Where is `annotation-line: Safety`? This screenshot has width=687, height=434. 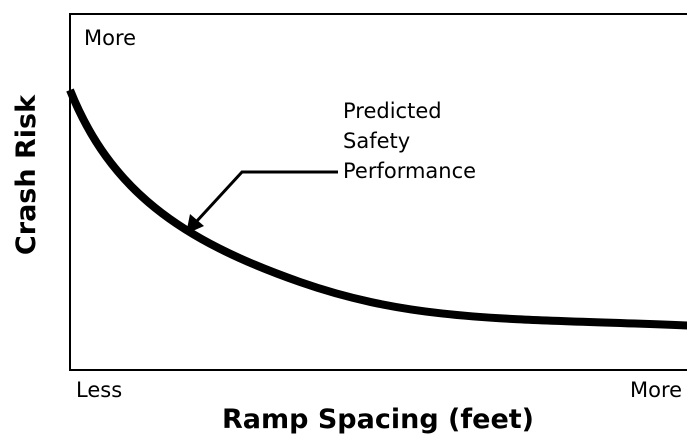
annotation-line: Safety is located at coordinates (376, 141).